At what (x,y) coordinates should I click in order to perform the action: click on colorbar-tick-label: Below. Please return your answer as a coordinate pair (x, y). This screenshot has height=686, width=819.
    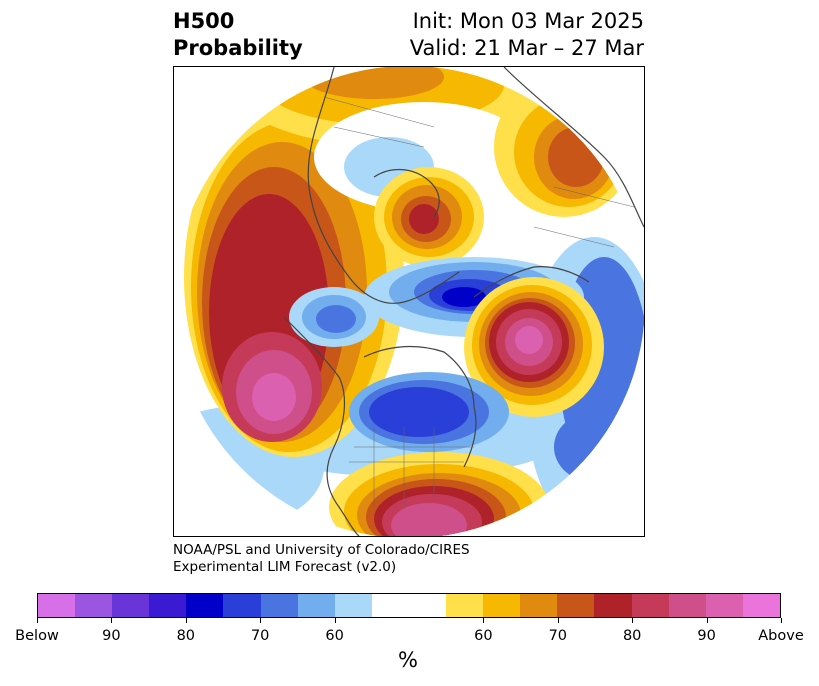
    Looking at the image, I should click on (37, 636).